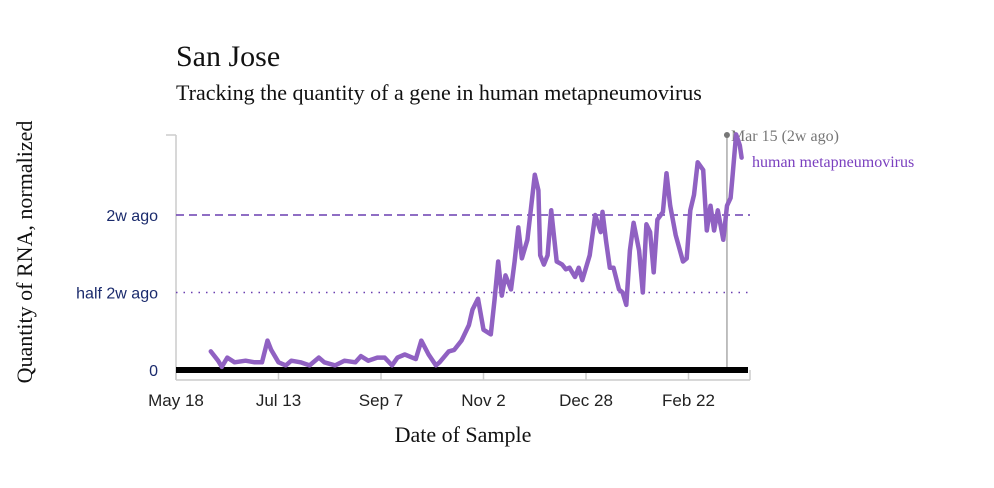 The width and height of the screenshot is (994, 488). I want to click on y-tick-label: 0, so click(153, 371).